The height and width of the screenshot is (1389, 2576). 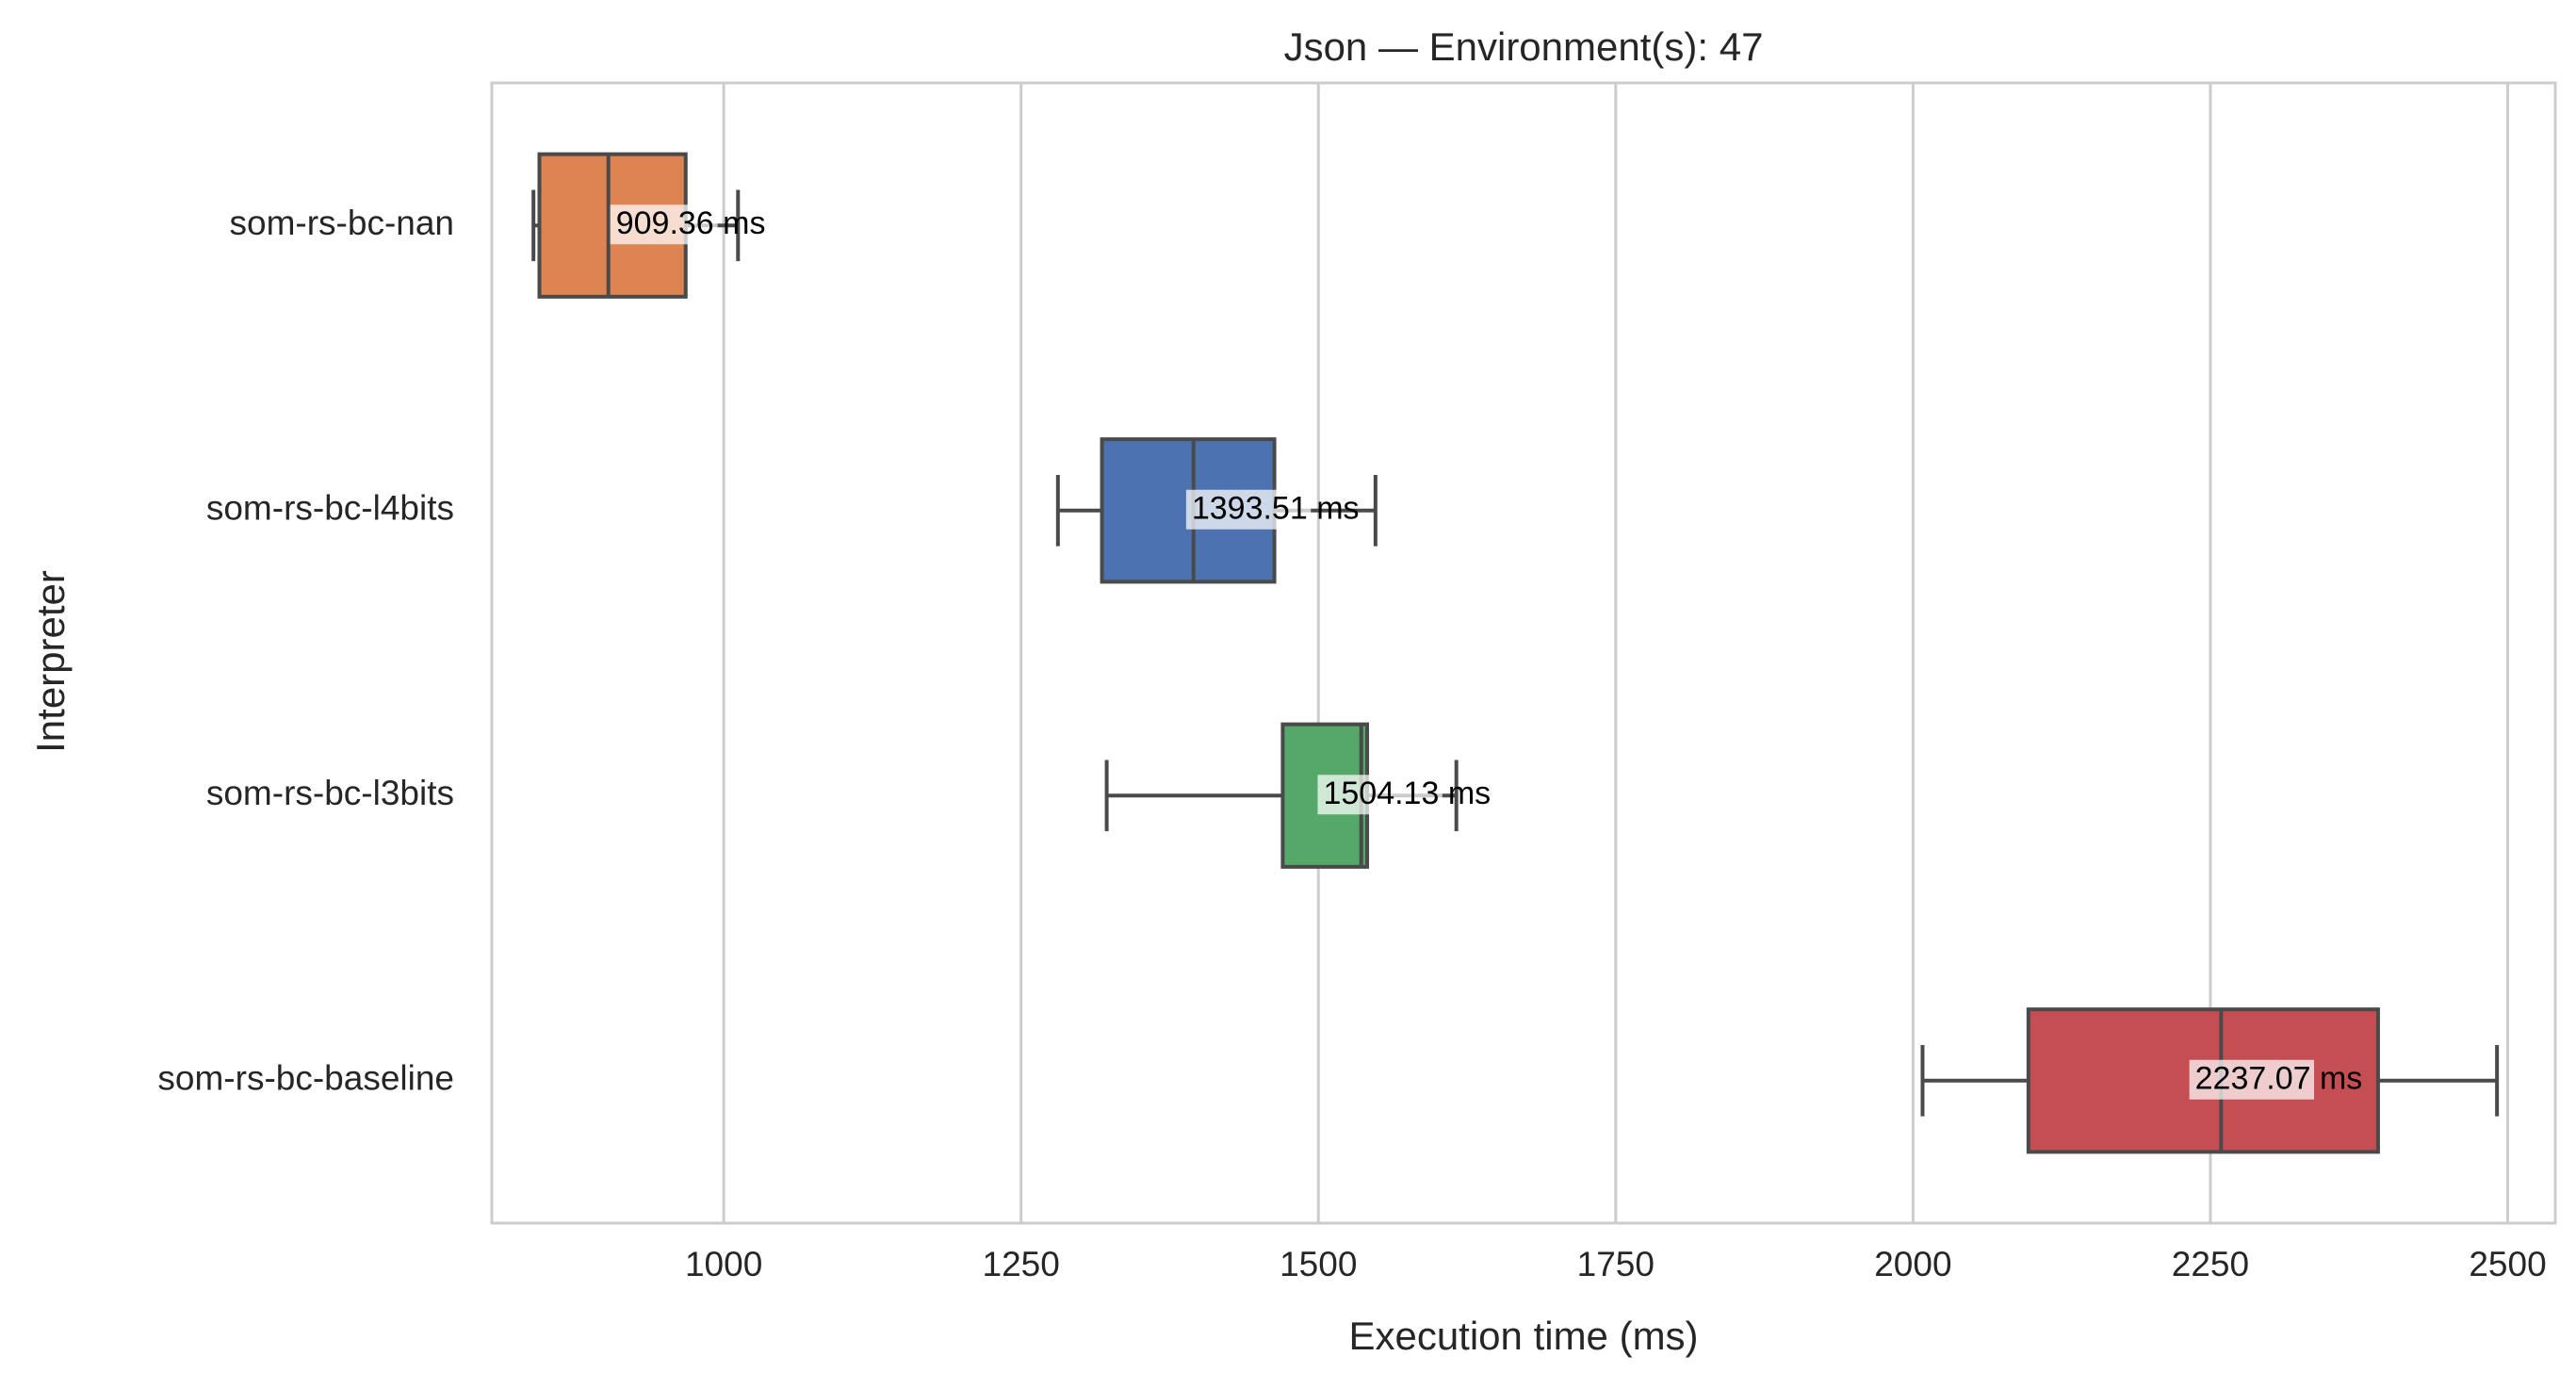 I want to click on y-tick-label-som-rs-bc-baseline: som-rs-bc-baseline, so click(x=305, y=1078).